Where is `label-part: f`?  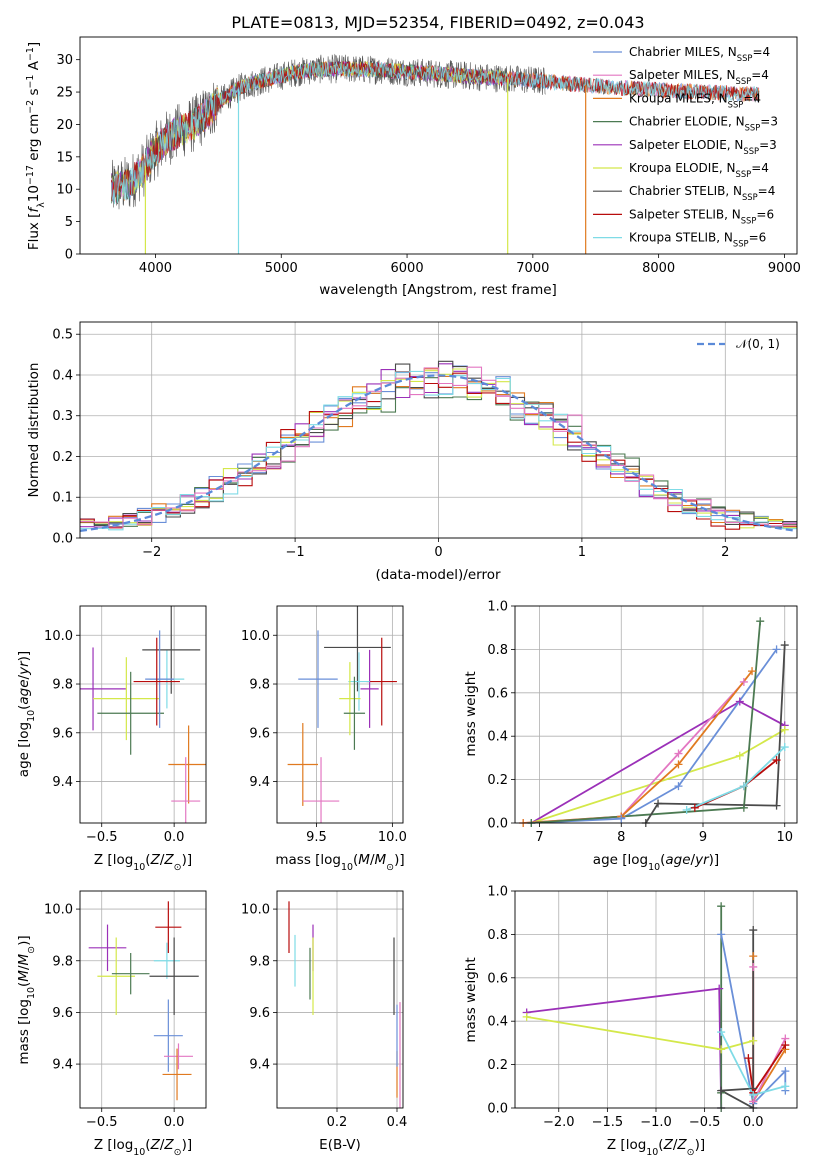 label-part: f is located at coordinates (34, 209).